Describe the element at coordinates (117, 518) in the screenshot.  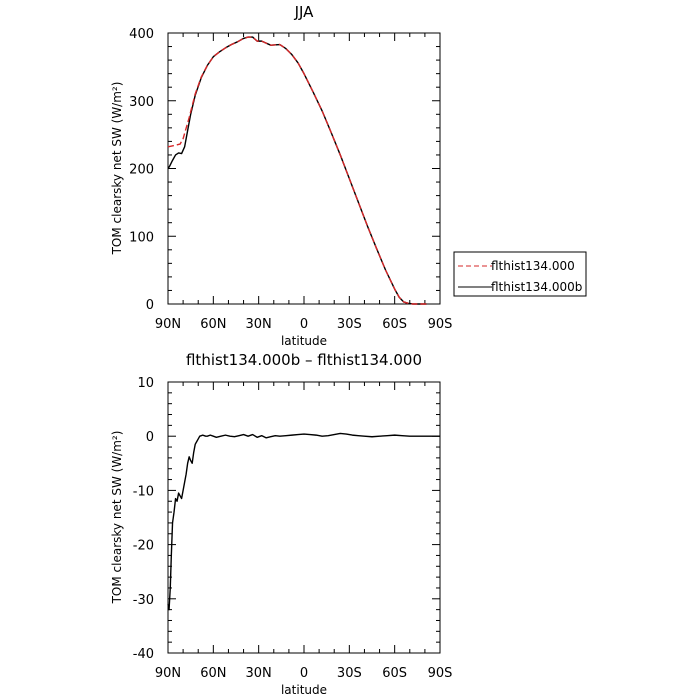
I see `bottom-y-axis-label: TOM clearsky net SW (W/m²)` at that location.